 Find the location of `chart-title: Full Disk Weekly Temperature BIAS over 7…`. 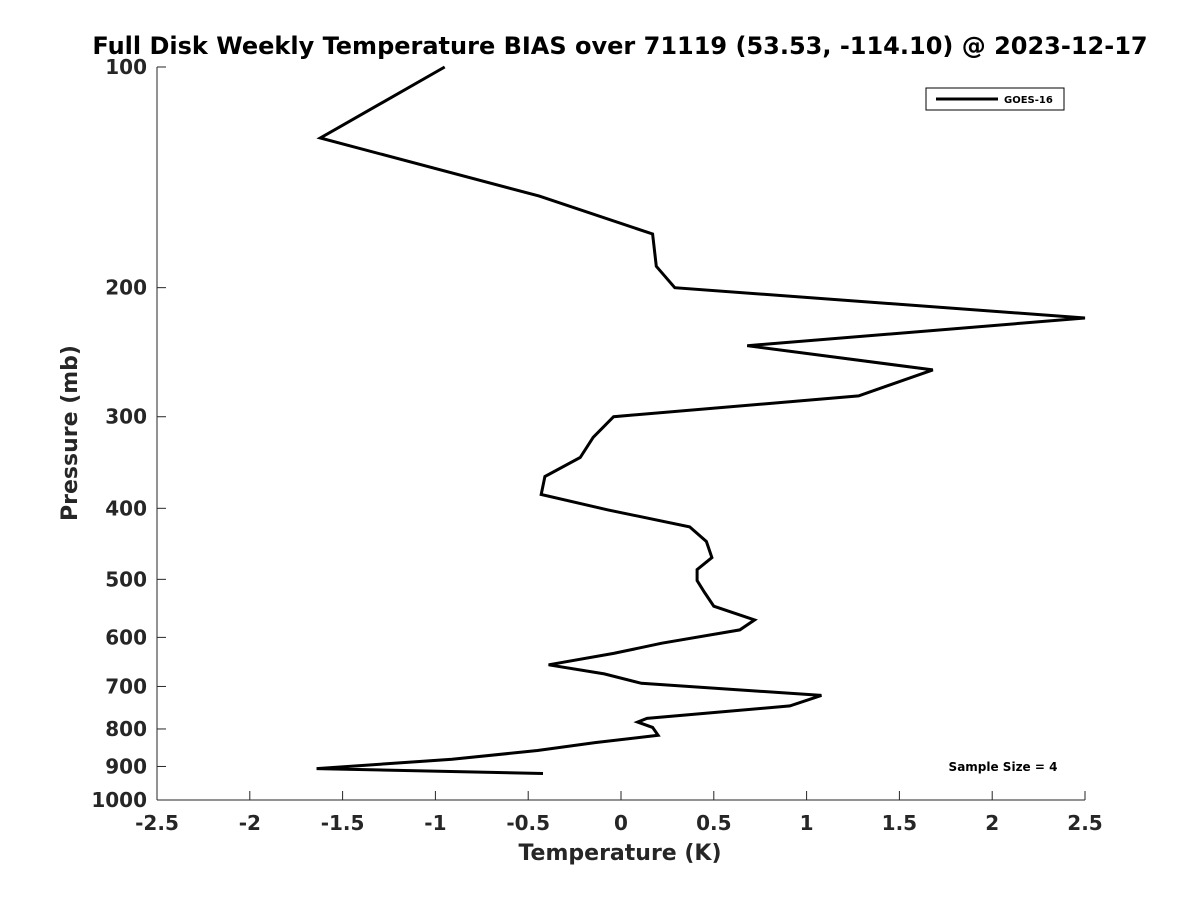

chart-title: Full Disk Weekly Temperature BIAS over 7… is located at coordinates (619, 46).